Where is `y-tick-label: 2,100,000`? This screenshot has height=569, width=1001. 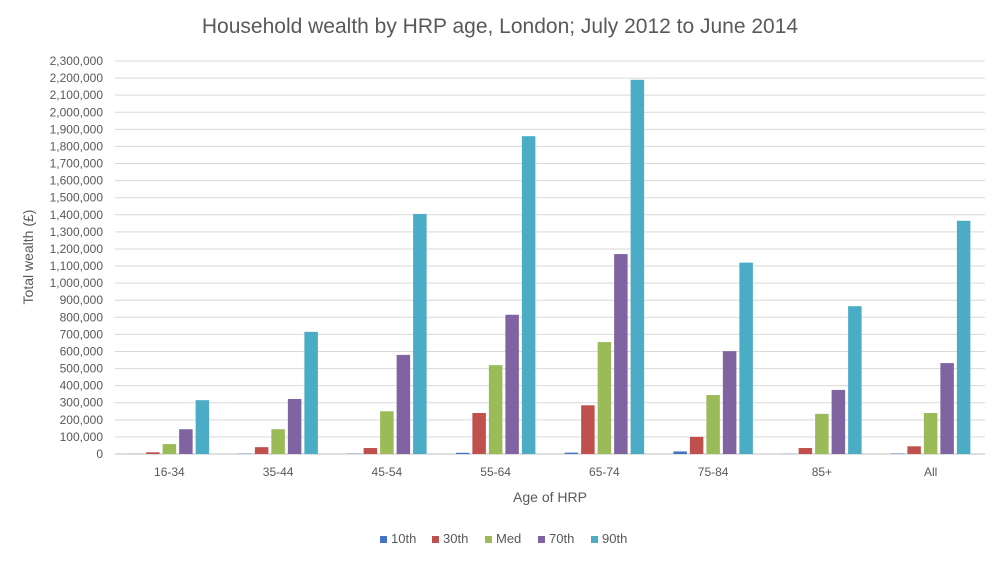 y-tick-label: 2,100,000 is located at coordinates (77, 95).